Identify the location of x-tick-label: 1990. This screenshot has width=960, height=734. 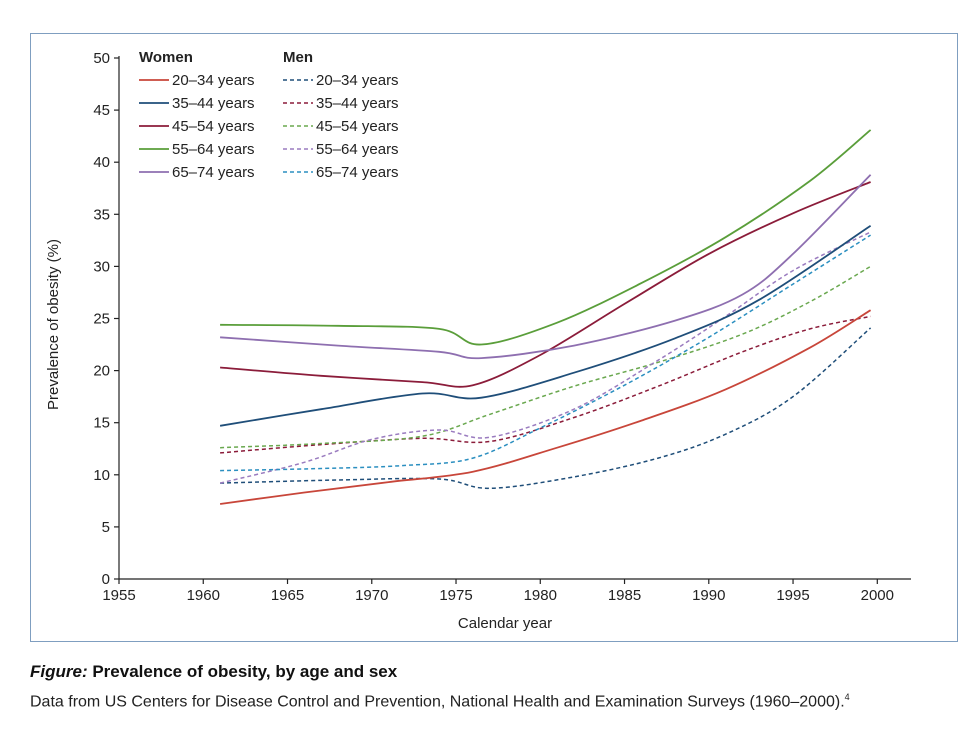
(708, 595).